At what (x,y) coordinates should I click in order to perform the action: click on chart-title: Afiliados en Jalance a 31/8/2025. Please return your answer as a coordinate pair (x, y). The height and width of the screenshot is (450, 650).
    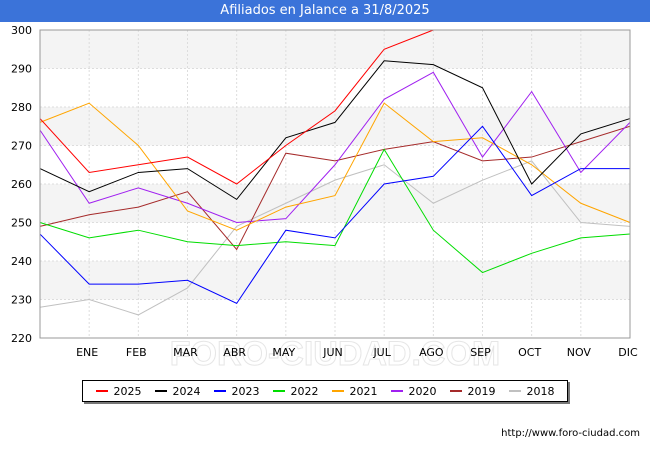
    Looking at the image, I should click on (325, 10).